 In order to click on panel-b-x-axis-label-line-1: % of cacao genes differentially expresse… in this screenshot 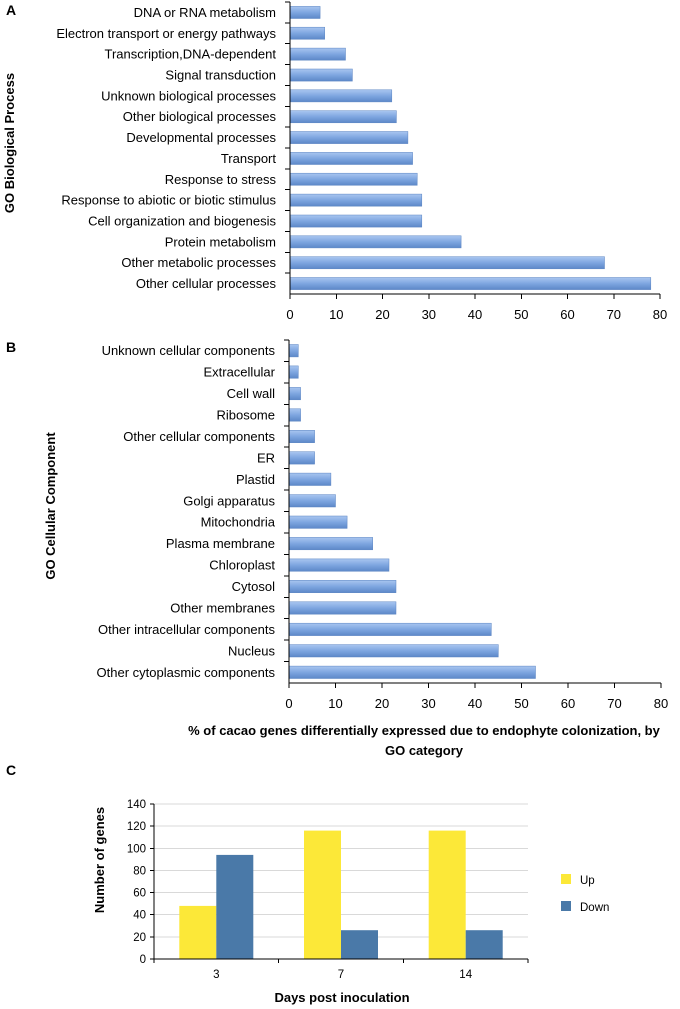, I will do `click(424, 730)`.